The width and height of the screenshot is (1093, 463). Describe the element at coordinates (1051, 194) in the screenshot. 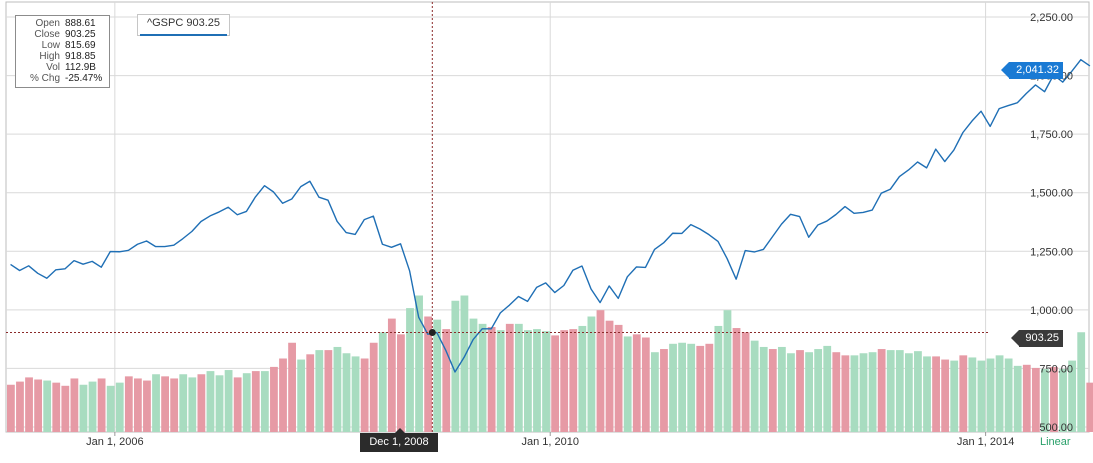

I see `y-tick-label: 1,500.00` at that location.